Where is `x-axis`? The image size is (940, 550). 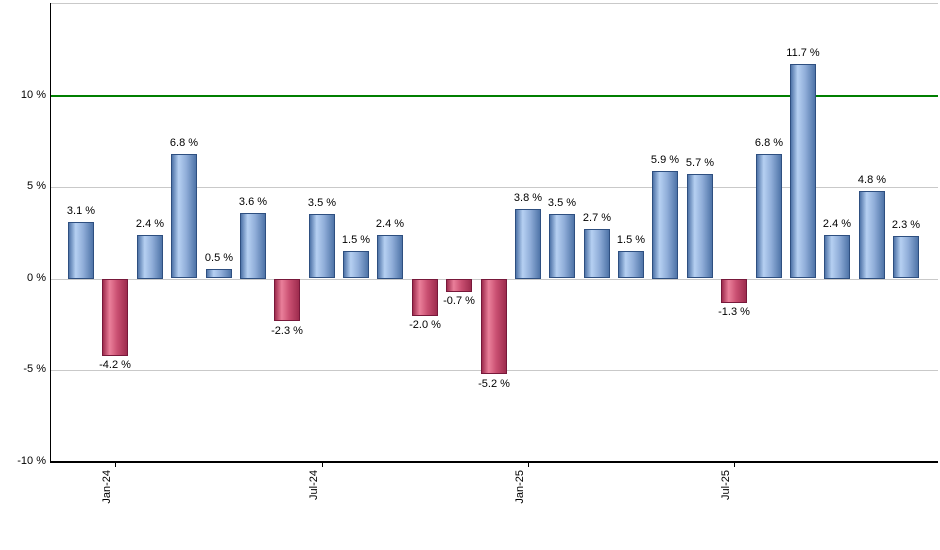
x-axis is located at coordinates (494, 462).